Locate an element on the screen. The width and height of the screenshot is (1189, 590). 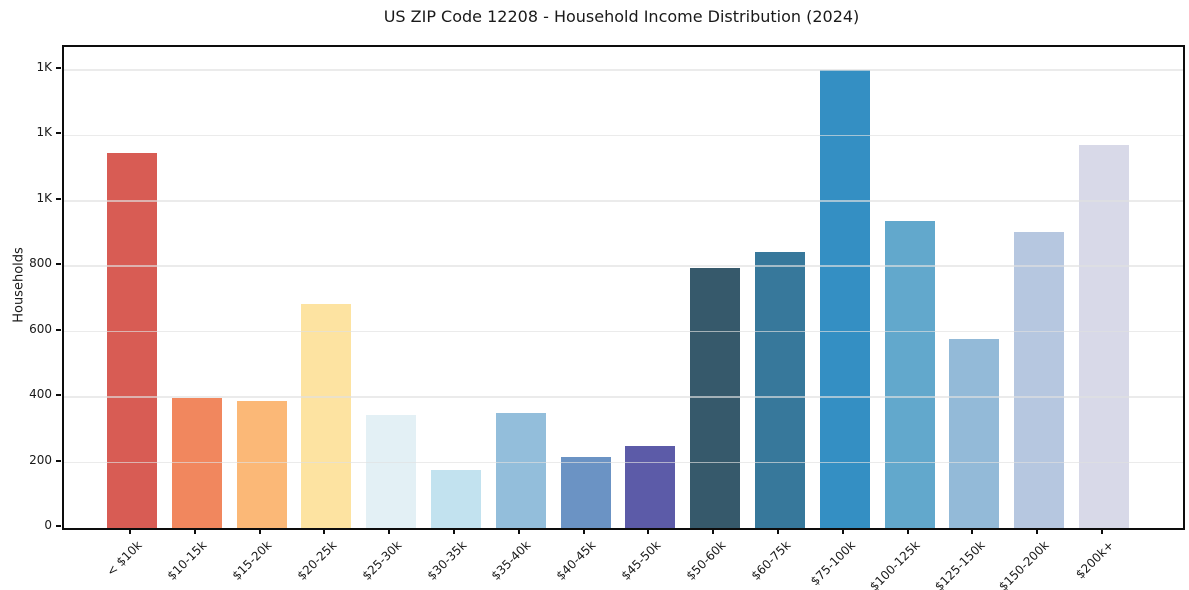
bar-$200k+ is located at coordinates (1104, 336).